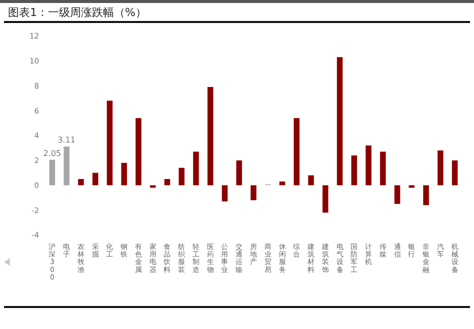 The image size is (474, 329). I want to click on data-label: 2.05, so click(52, 153).